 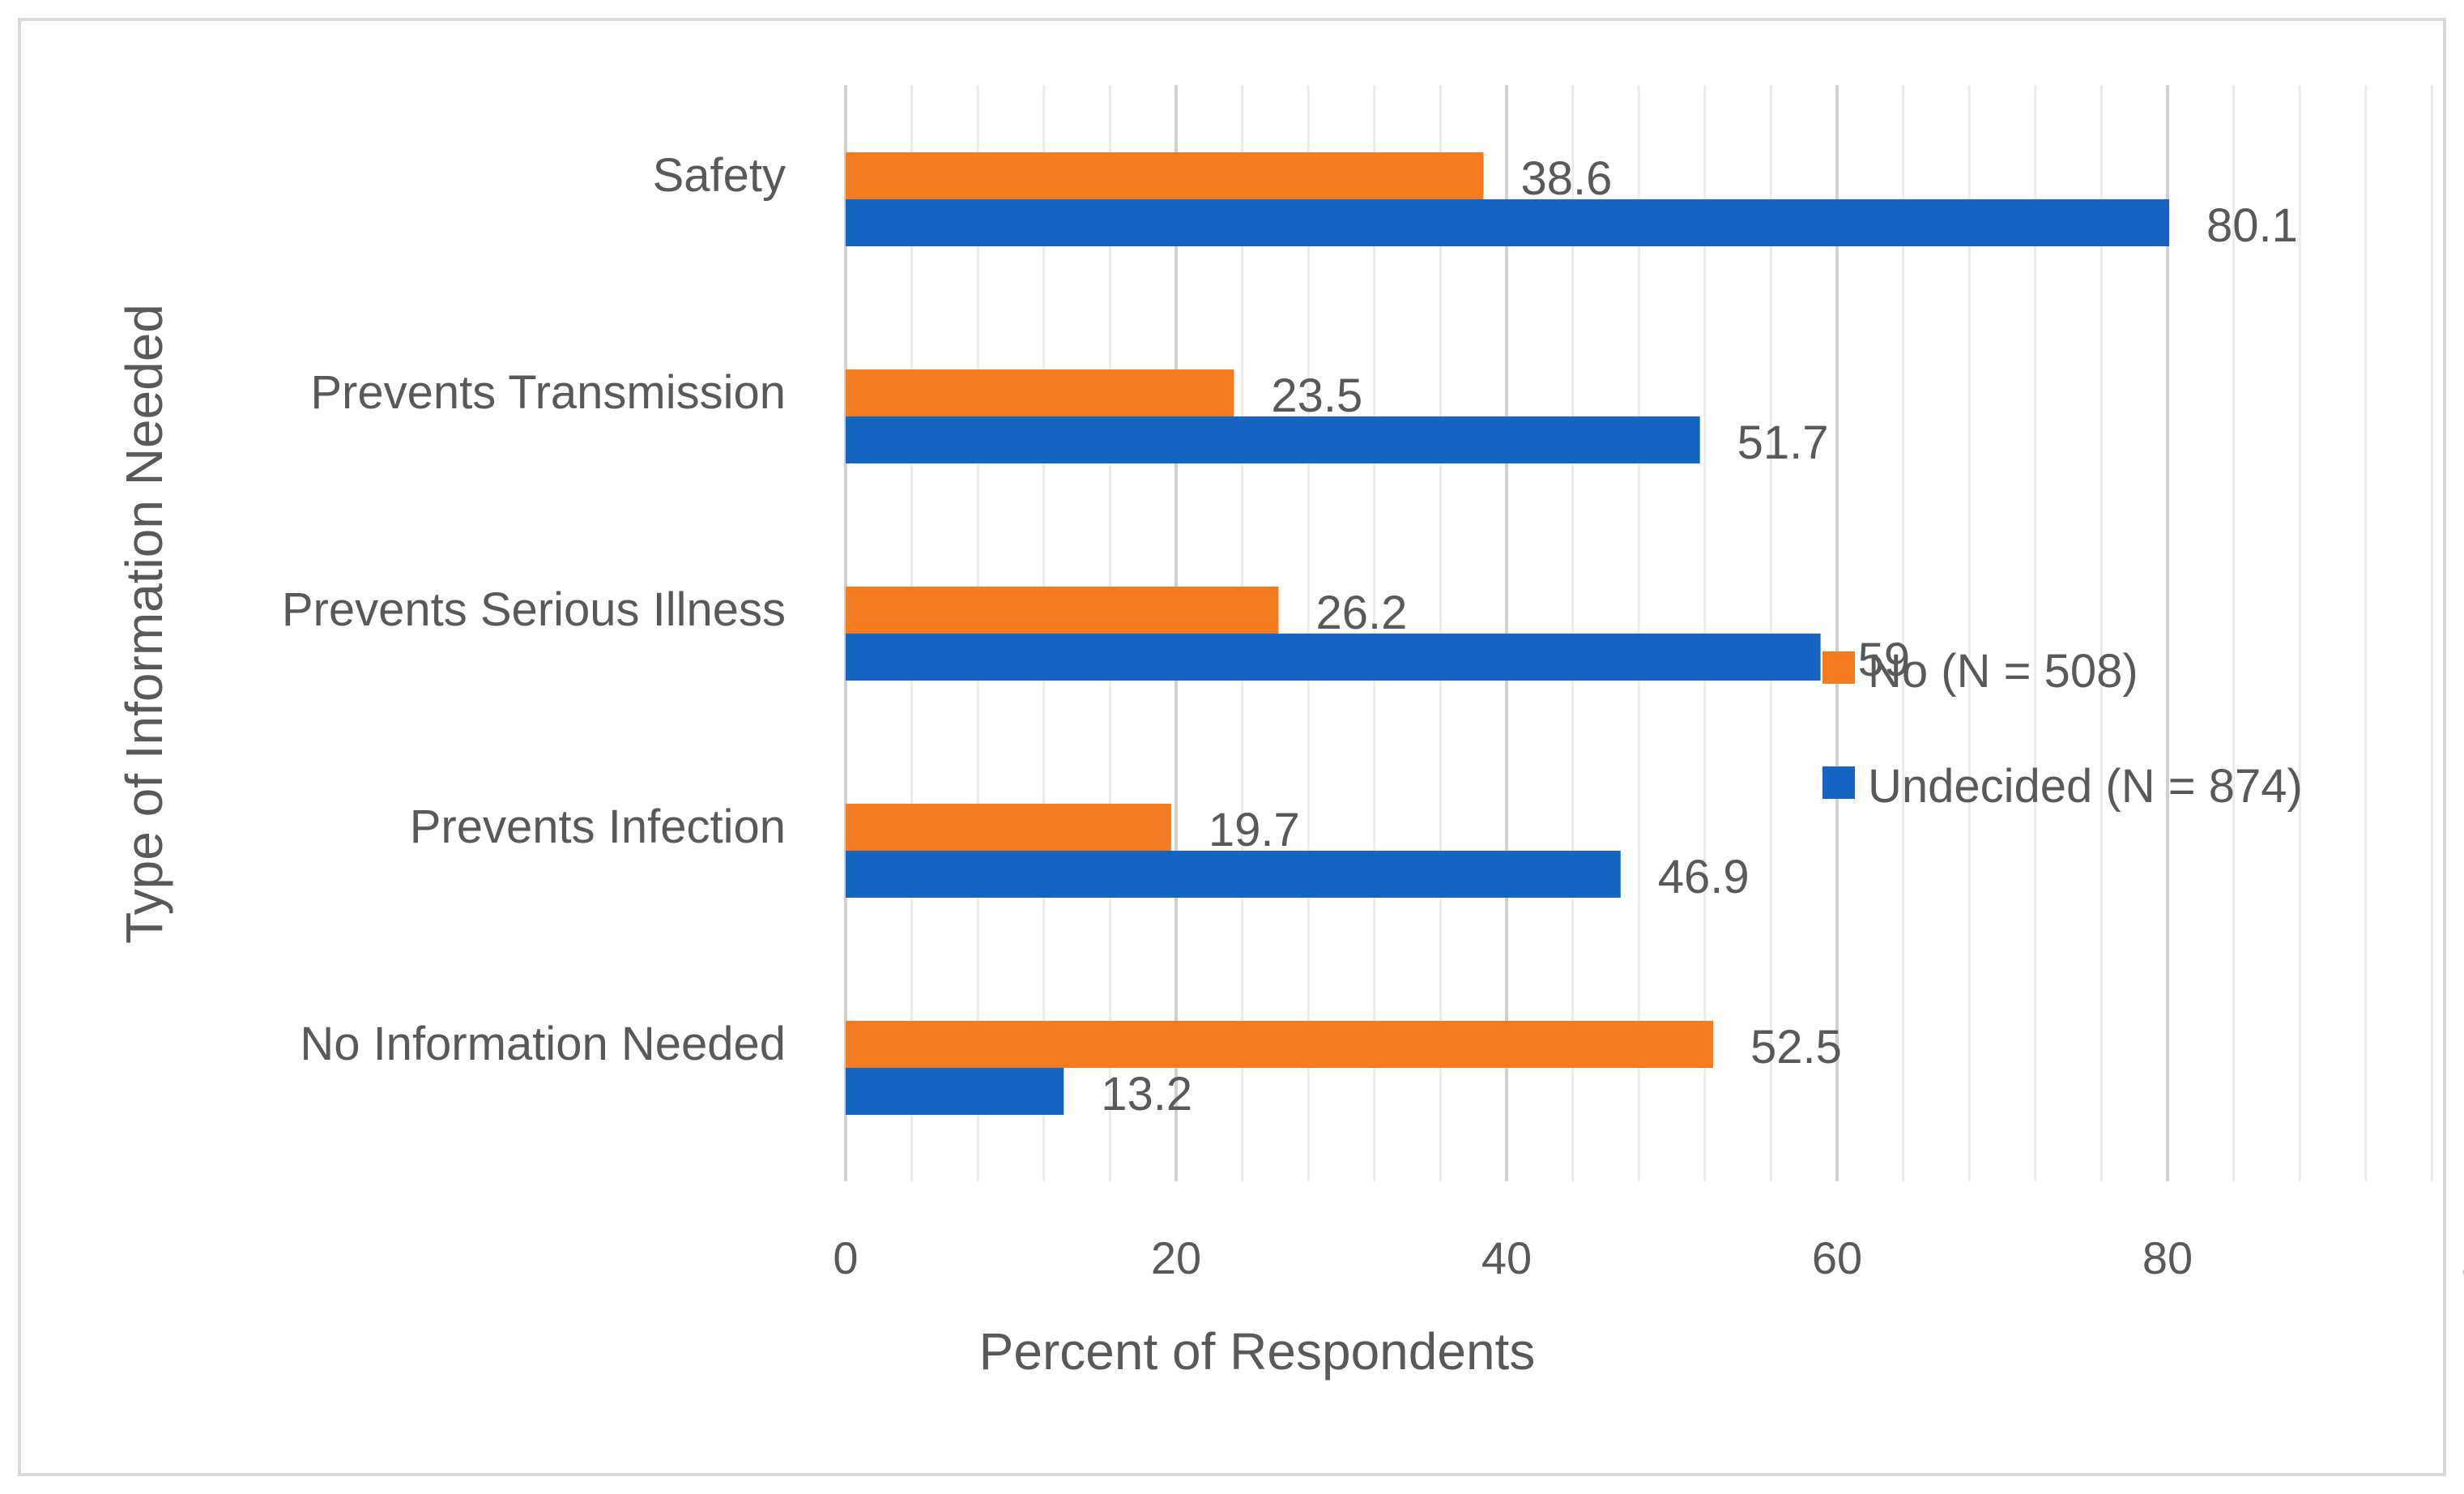 What do you see at coordinates (1254, 830) in the screenshot?
I see `data-label: 19.7` at bounding box center [1254, 830].